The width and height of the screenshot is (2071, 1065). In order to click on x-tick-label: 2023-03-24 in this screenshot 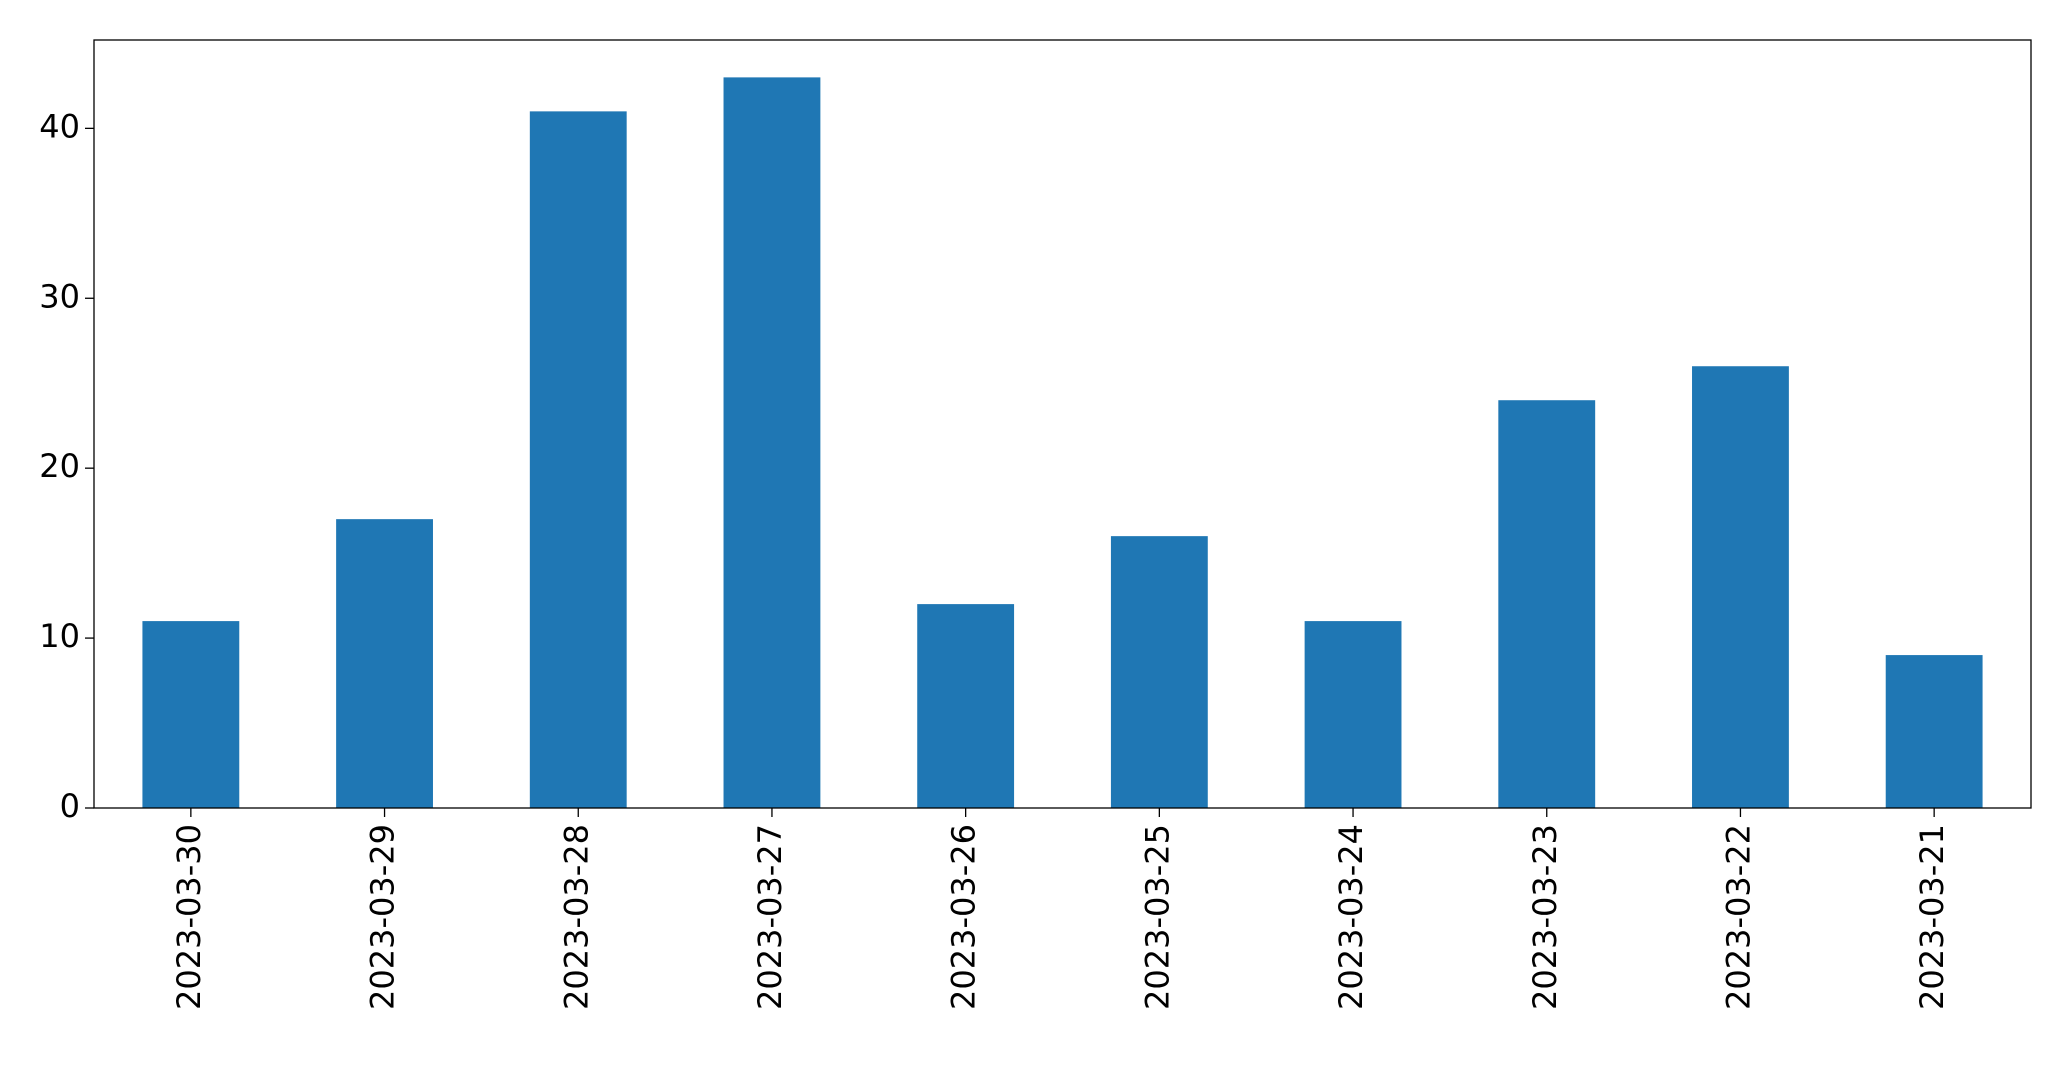, I will do `click(1351, 917)`.